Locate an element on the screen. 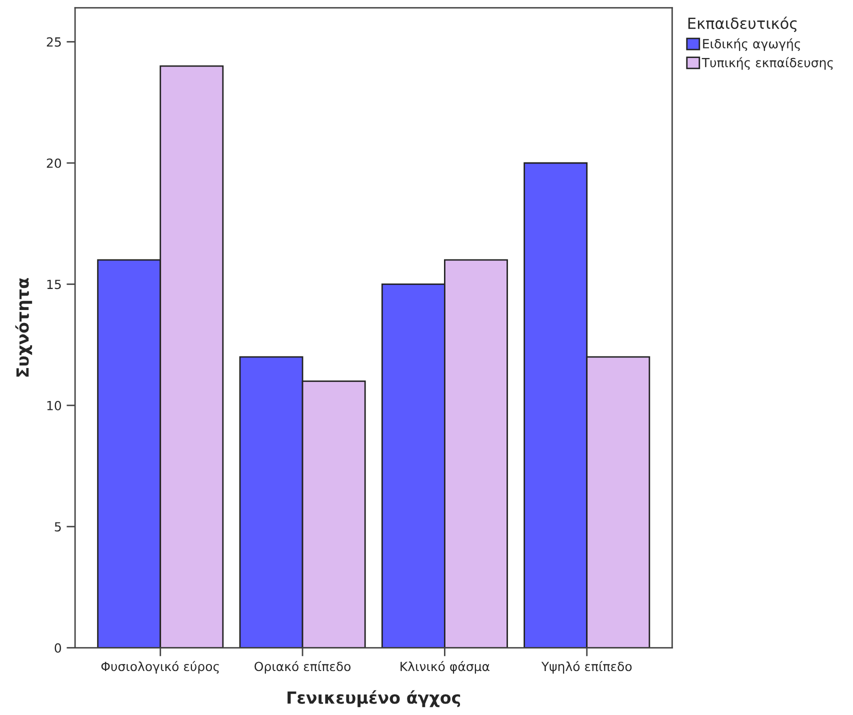 Image resolution: width=853 pixels, height=715 pixels. legend-title: Εκπαιδευτικός is located at coordinates (742, 24).